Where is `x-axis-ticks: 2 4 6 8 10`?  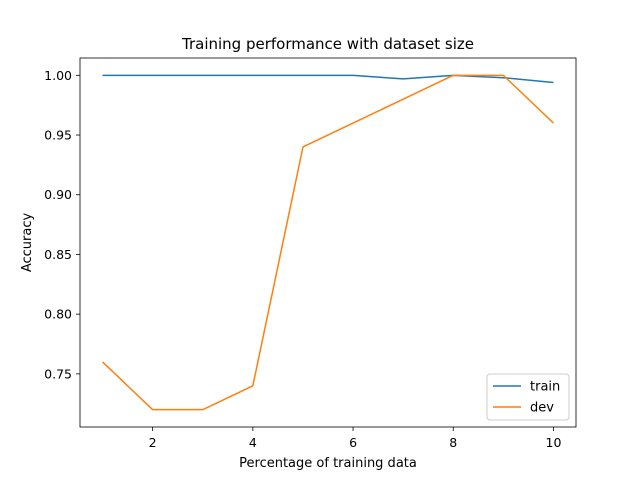
x-axis-ticks: 2 4 6 8 10 is located at coordinates (355, 438).